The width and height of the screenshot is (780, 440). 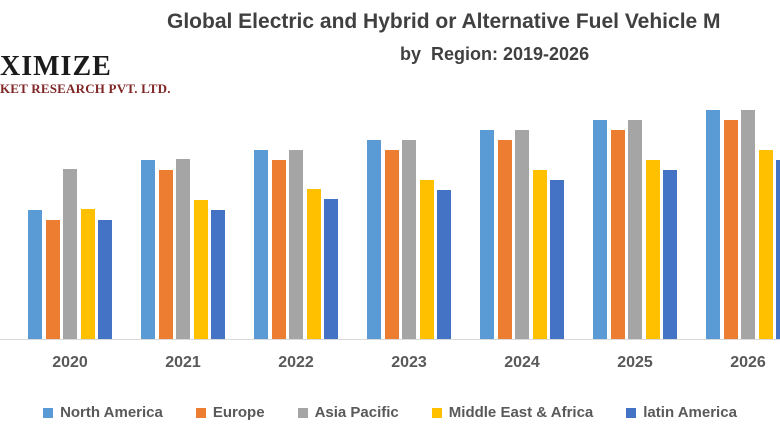 What do you see at coordinates (731, 229) in the screenshot?
I see `bar-europe-2026` at bounding box center [731, 229].